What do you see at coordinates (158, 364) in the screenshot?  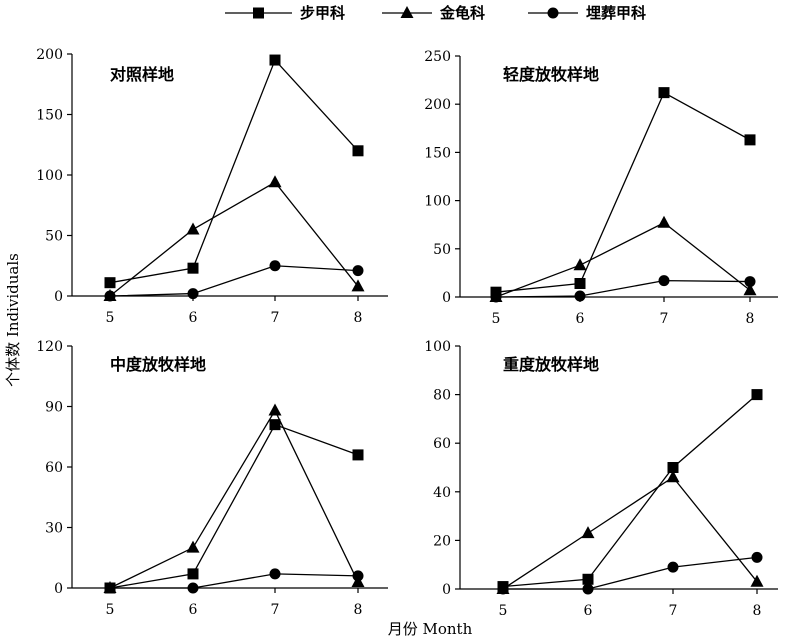 I see `panel-title: 中度放牧样地` at bounding box center [158, 364].